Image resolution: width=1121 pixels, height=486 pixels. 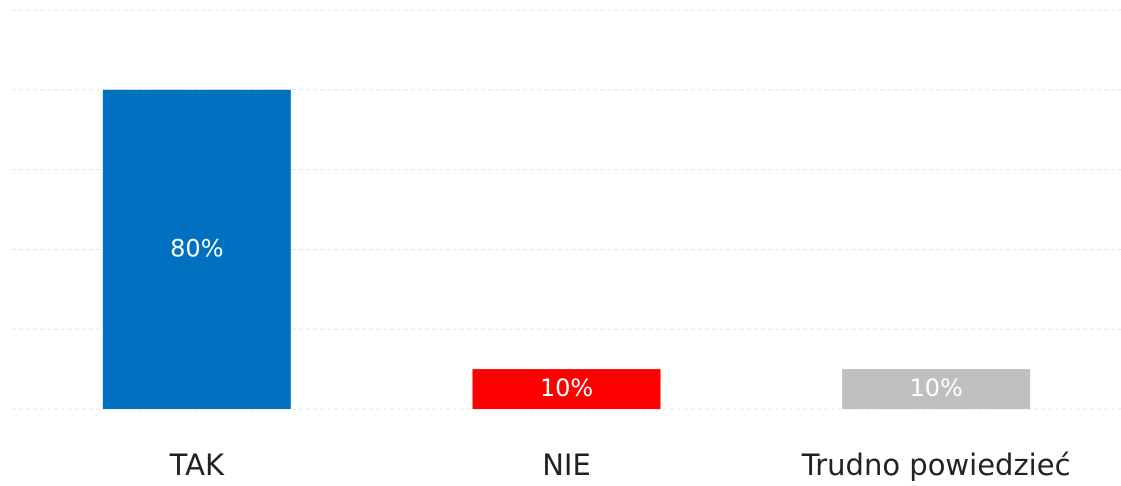 I want to click on x-tick-label: NIE, so click(x=566, y=465).